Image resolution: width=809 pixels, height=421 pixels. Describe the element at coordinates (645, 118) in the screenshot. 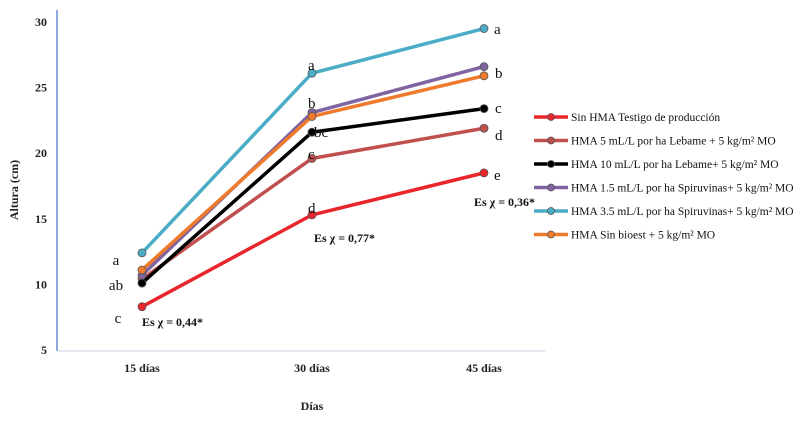

I see `legend-entry: Sin HMA Testigo de producción` at that location.